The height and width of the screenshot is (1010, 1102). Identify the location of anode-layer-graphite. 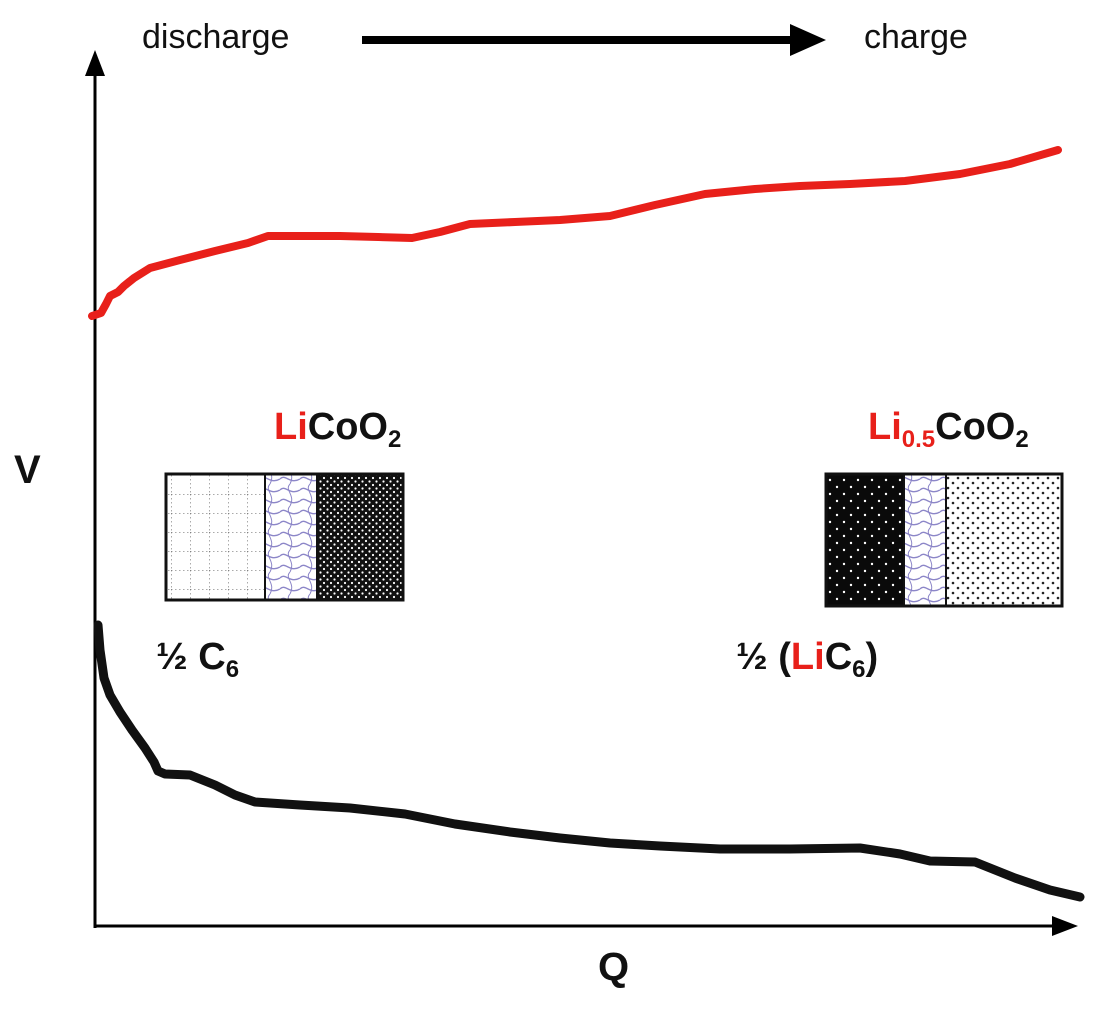
(215, 537).